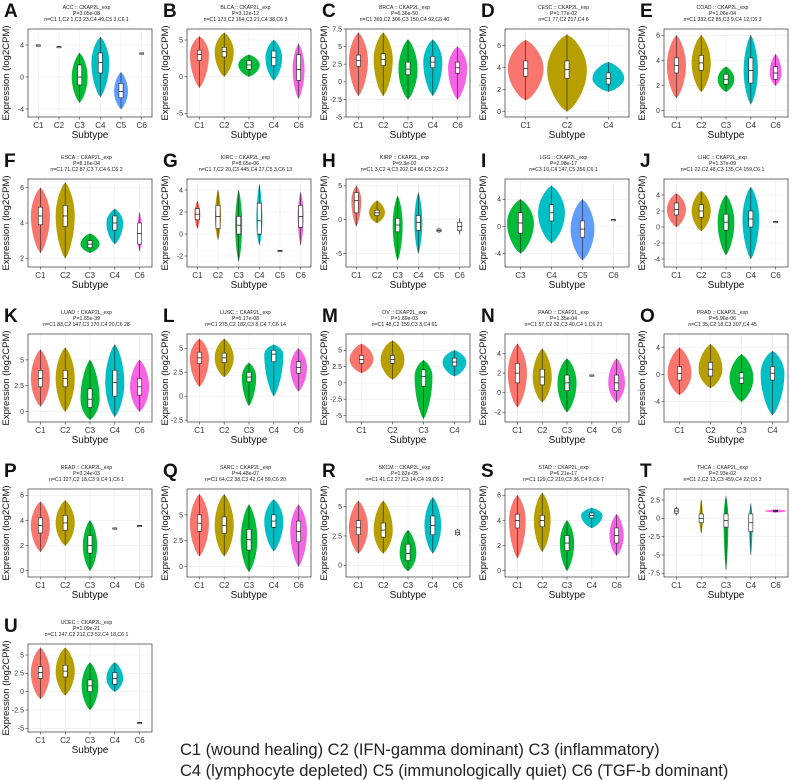  Describe the element at coordinates (563, 164) in the screenshot. I see `panel-pvalue: P=2.98e-17` at that location.